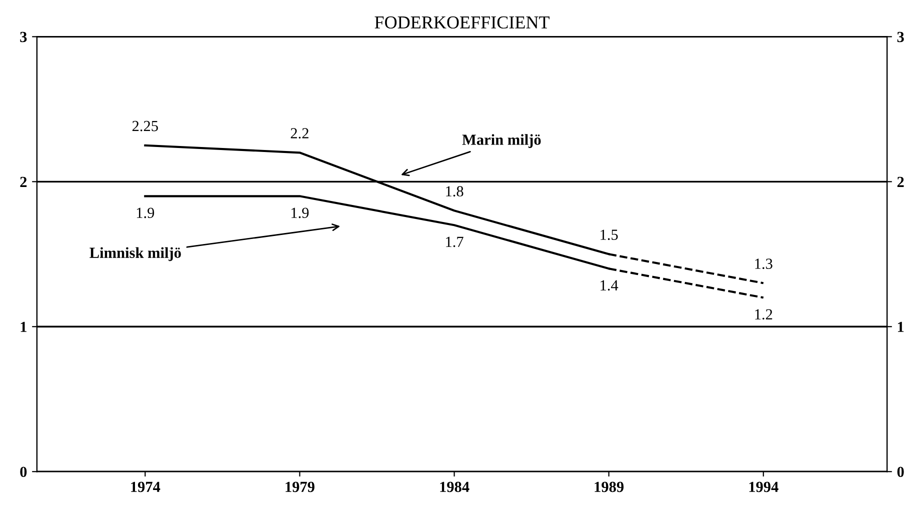  What do you see at coordinates (455, 191) in the screenshot?
I see `data-label: 1.8` at bounding box center [455, 191].